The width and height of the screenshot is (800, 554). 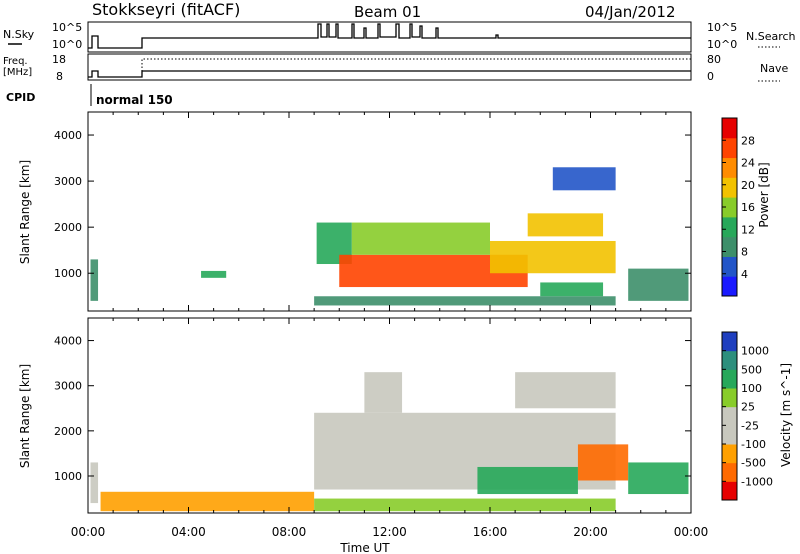 I want to click on velocity-colorbar-tick-label: -25, so click(x=750, y=425).